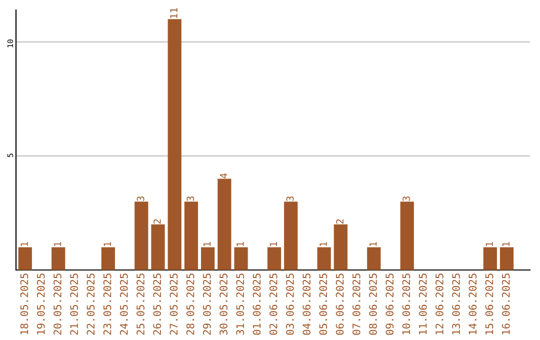  What do you see at coordinates (240, 304) in the screenshot?
I see `x-tick-label: 31.05.2025` at bounding box center [240, 304].